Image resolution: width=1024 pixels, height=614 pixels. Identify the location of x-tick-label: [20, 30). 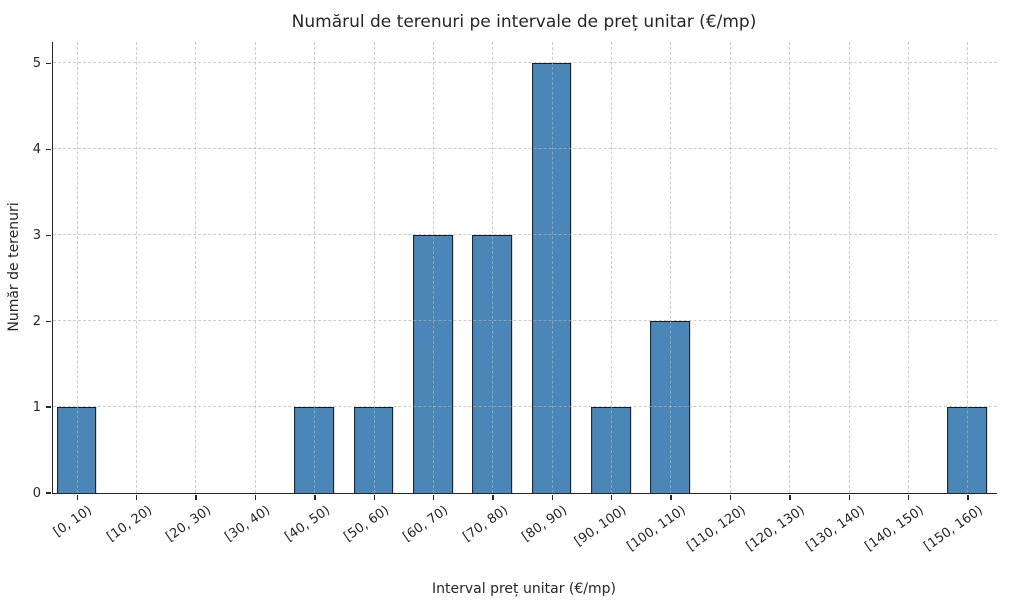
(189, 524).